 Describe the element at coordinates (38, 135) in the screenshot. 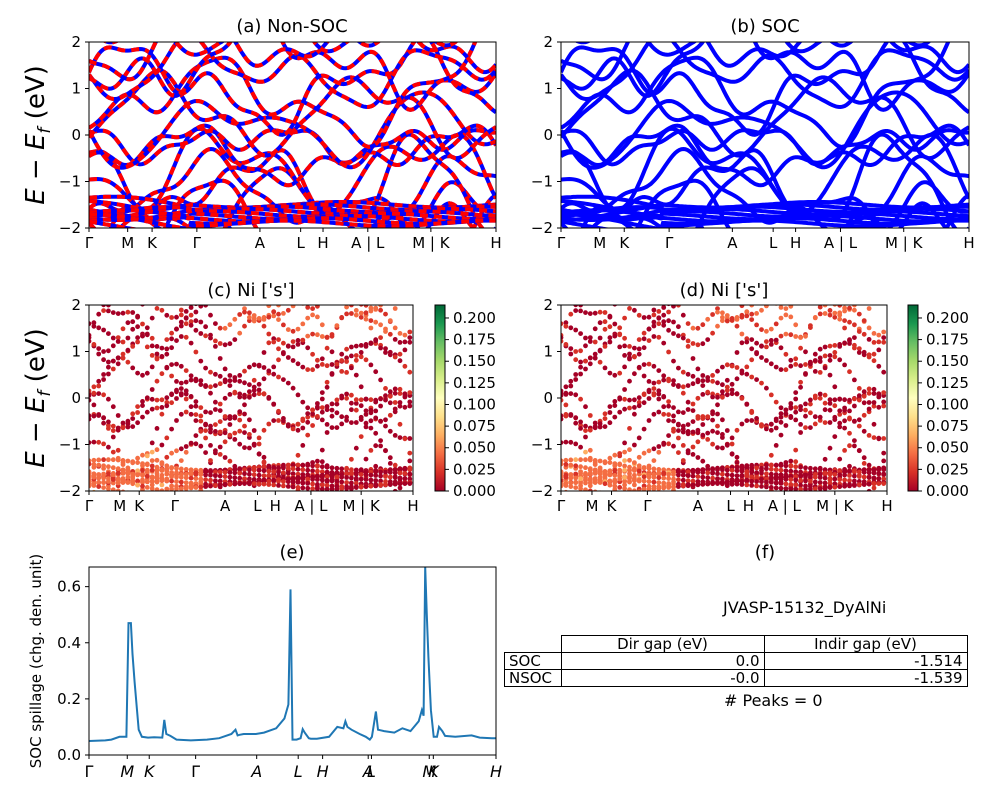

I see `ylabel-row1: E − Ef (eV)` at that location.